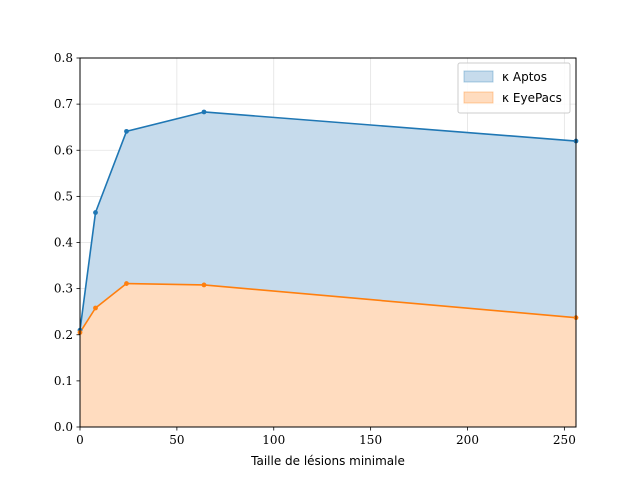 The height and width of the screenshot is (480, 640). I want to click on legend: κ Aptos κ EyePacs, so click(514, 88).